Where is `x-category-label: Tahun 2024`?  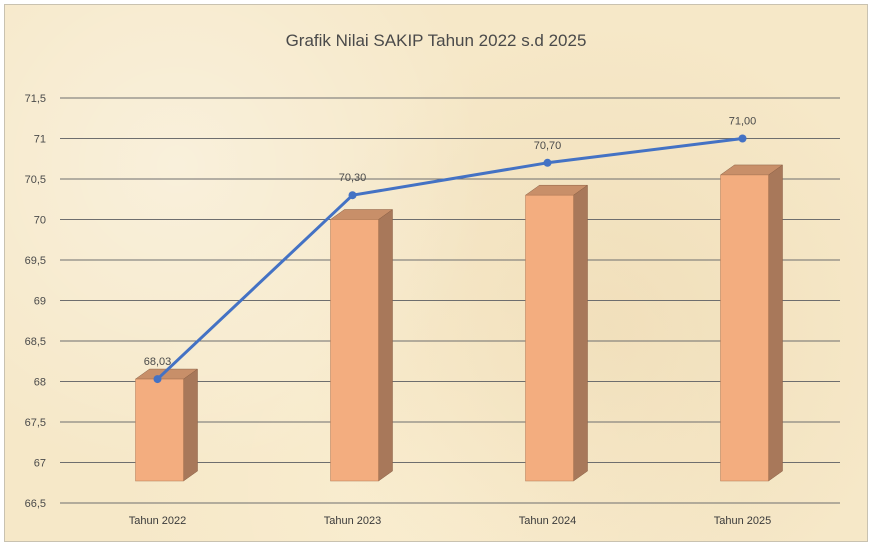 x-category-label: Tahun 2024 is located at coordinates (548, 521).